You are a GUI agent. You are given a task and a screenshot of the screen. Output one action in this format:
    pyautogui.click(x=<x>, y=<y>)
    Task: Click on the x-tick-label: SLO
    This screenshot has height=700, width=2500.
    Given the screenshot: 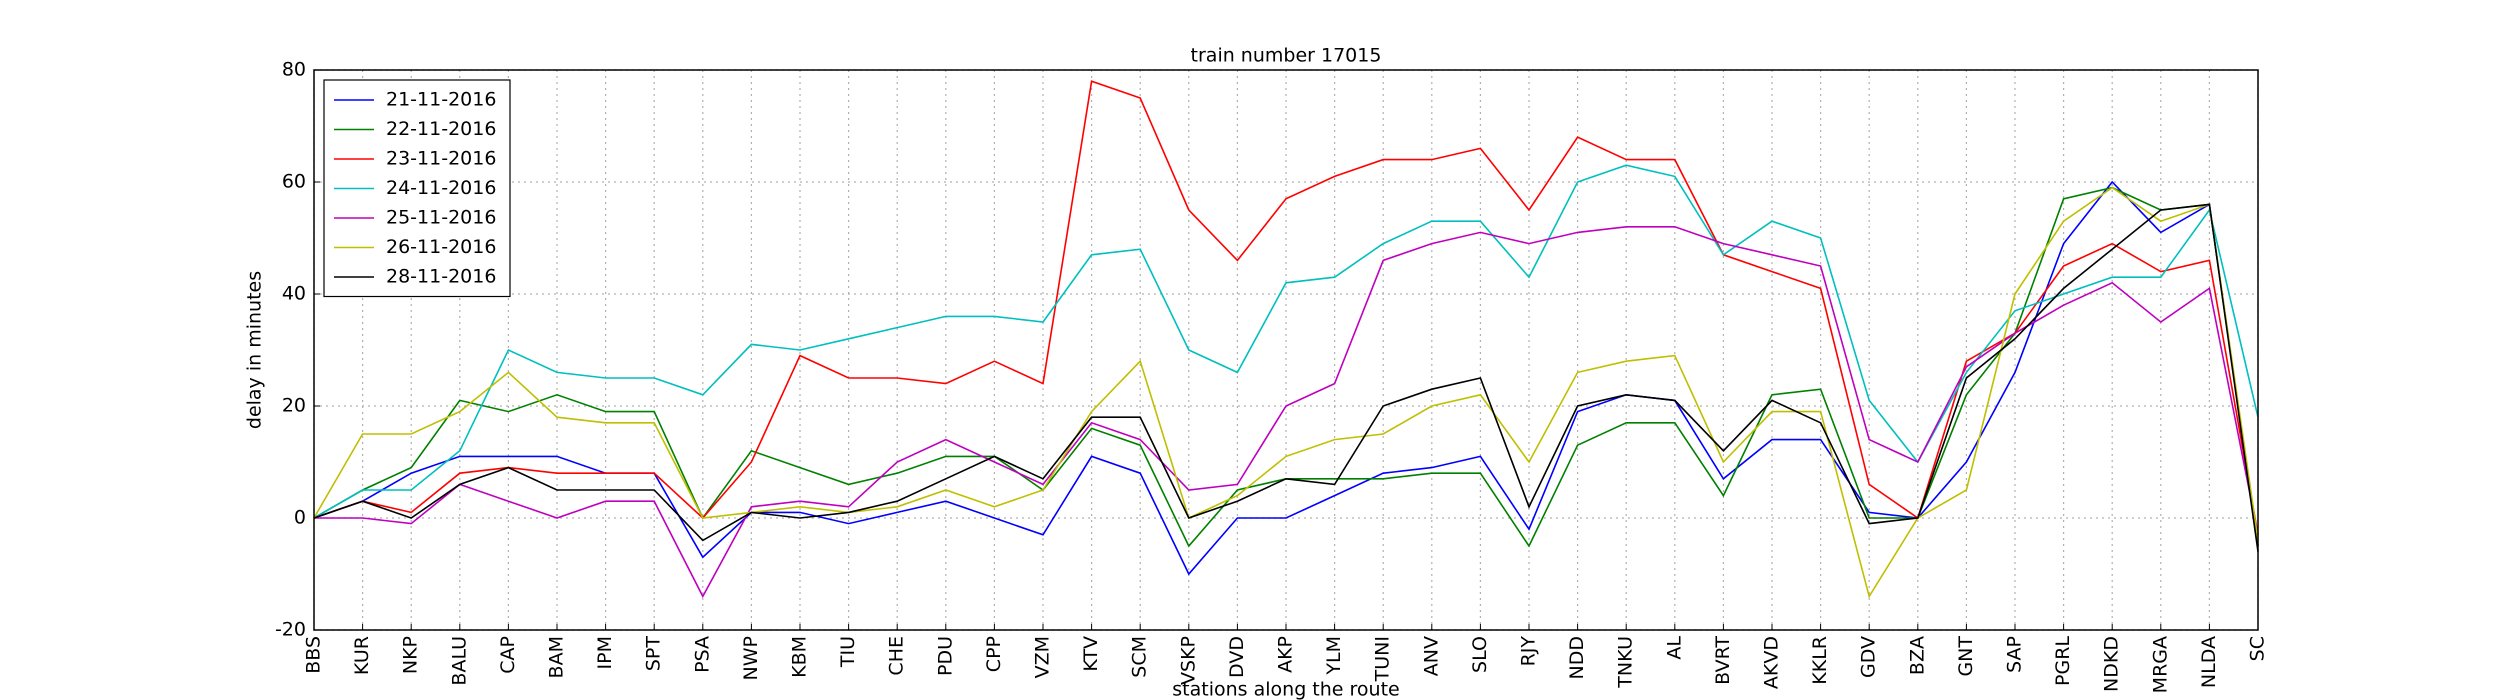 What is the action you would take?
    pyautogui.click(x=1480, y=654)
    